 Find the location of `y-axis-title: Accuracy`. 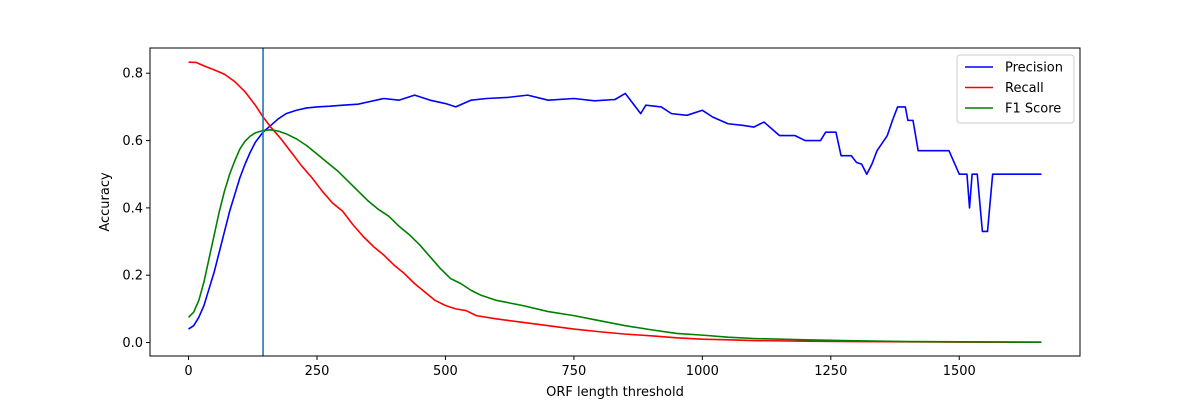

y-axis-title: Accuracy is located at coordinates (105, 202).